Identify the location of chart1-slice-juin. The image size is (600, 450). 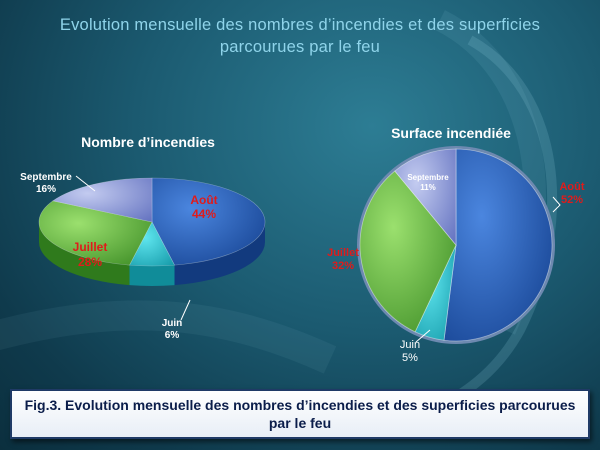
(152, 244).